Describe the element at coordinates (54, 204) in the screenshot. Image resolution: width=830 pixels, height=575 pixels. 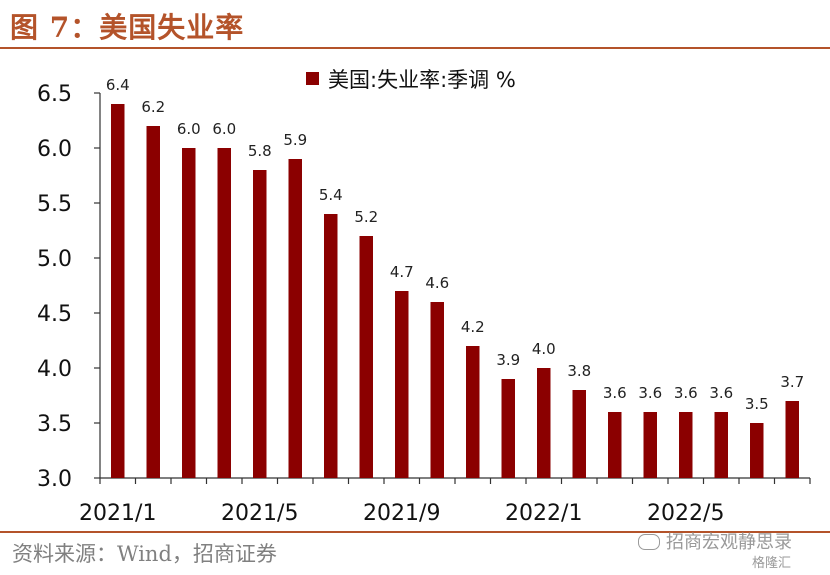
I see `y-tick-label: 5.5` at that location.